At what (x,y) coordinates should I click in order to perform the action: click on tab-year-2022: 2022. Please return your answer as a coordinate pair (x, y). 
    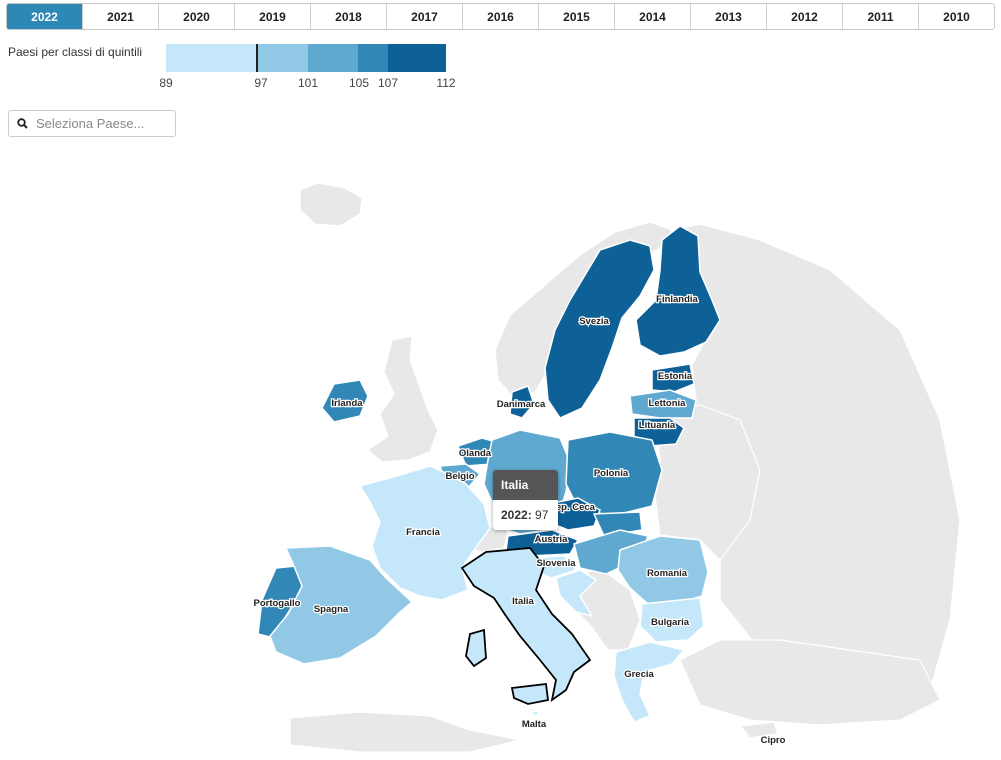
    Looking at the image, I should click on (44, 16).